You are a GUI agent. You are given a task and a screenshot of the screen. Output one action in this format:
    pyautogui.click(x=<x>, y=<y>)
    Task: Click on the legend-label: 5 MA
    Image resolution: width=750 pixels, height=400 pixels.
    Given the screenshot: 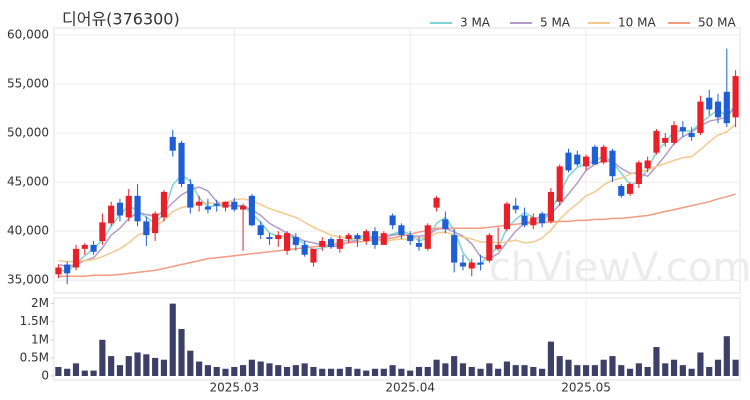 What is the action you would take?
    pyautogui.click(x=555, y=23)
    